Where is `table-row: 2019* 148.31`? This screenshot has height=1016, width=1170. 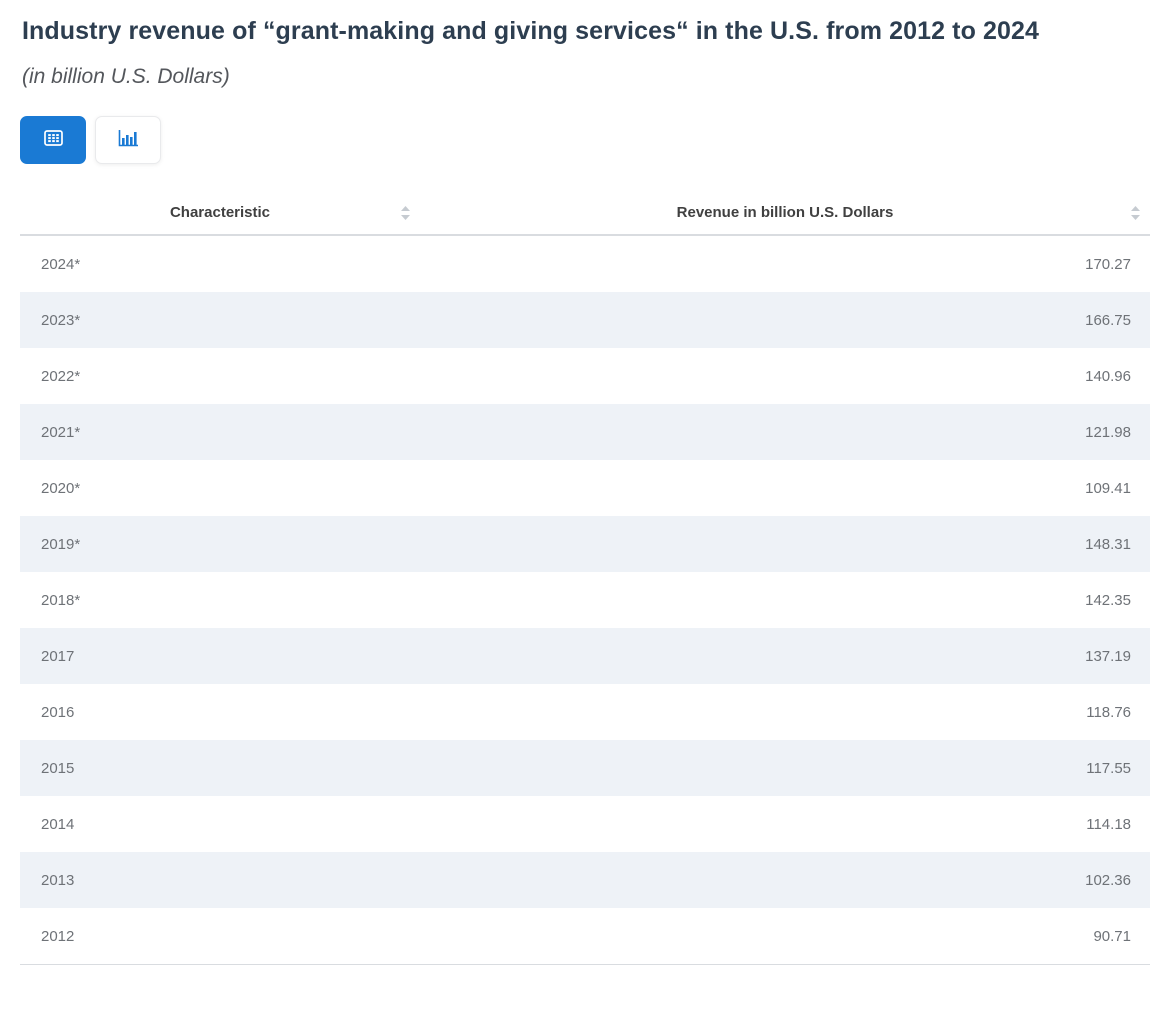 table-row: 2019* 148.31 is located at coordinates (585, 544).